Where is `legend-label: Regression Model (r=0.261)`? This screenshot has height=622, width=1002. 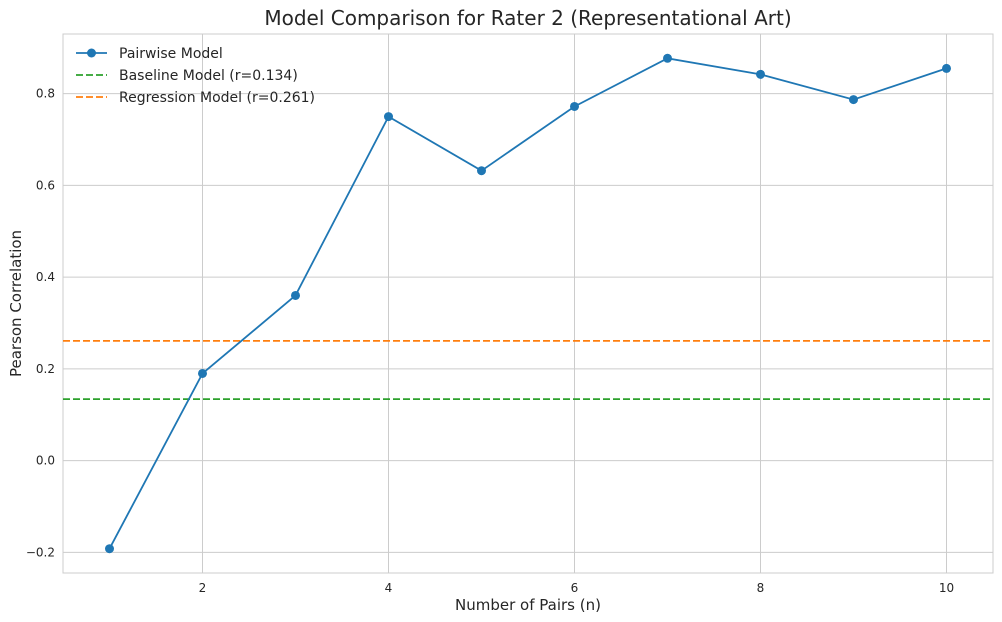 legend-label: Regression Model (r=0.261) is located at coordinates (217, 98).